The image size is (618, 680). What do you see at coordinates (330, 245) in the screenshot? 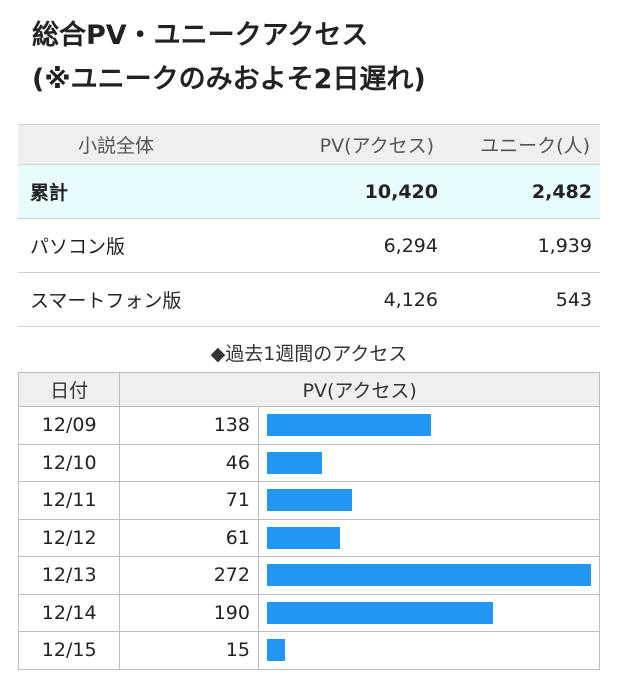
I see `summary-pv-value: 6,294` at bounding box center [330, 245].